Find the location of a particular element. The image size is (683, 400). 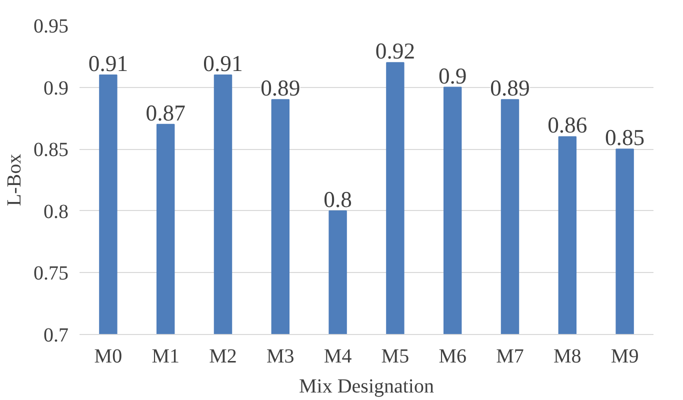

data-label: 0.8 is located at coordinates (338, 199).